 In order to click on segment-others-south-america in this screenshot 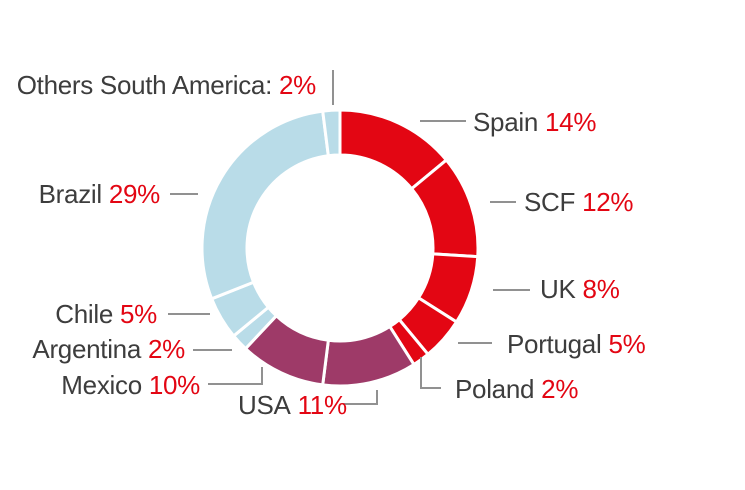, I will do `click(331, 133)`.